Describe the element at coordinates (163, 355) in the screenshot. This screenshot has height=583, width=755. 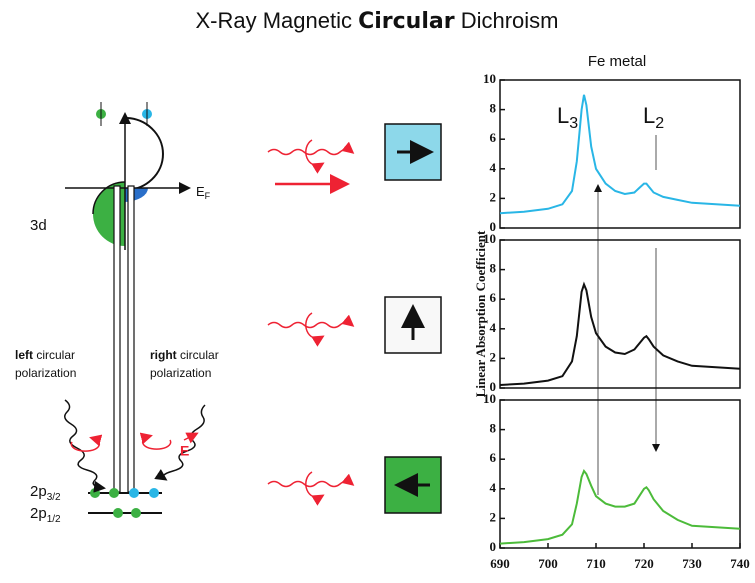
I see `right-bold: right` at that location.